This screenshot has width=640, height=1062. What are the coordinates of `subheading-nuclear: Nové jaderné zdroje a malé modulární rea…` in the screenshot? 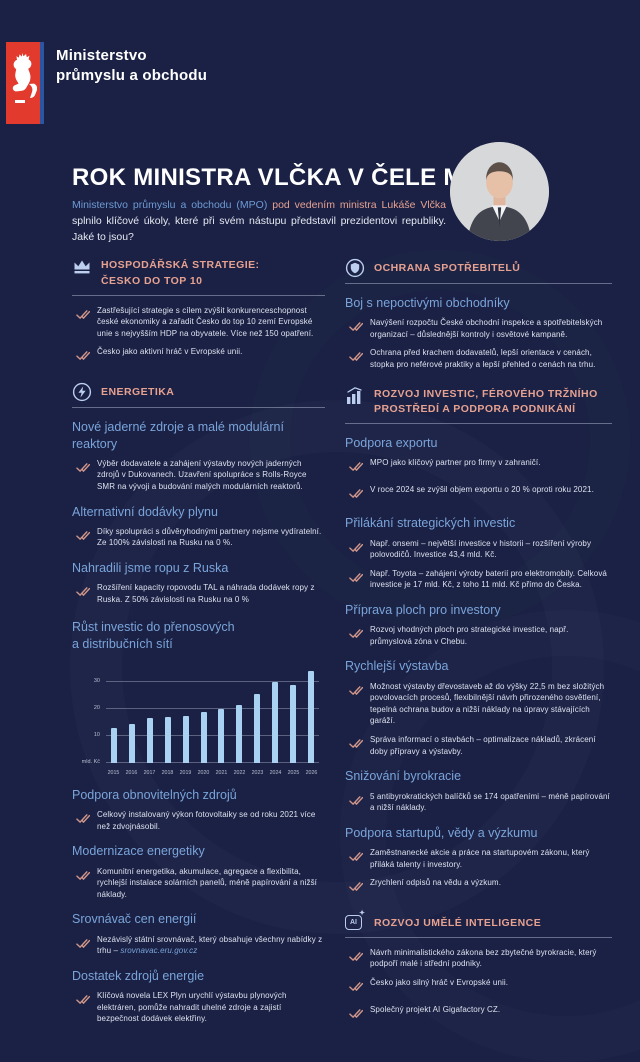 It's located at (178, 435).